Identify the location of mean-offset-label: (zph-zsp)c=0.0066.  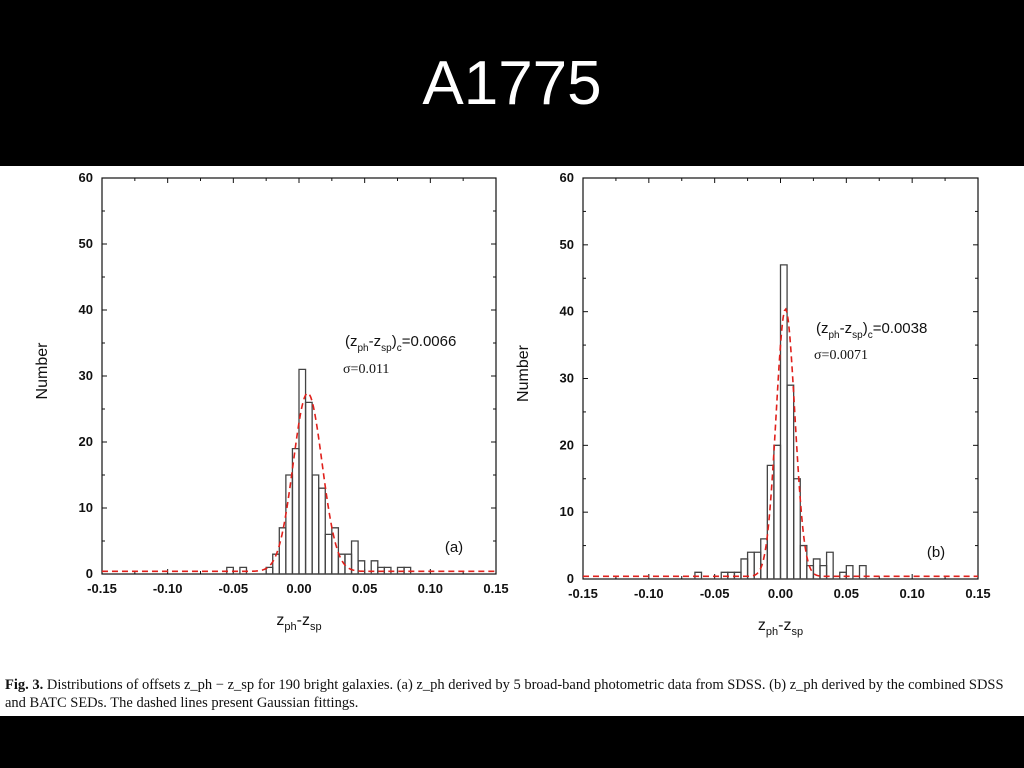
(400, 343).